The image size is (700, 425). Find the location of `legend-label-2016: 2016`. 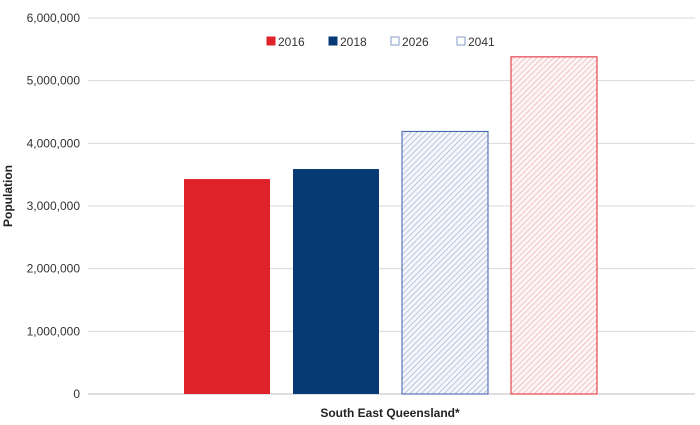

legend-label-2016: 2016 is located at coordinates (291, 42).